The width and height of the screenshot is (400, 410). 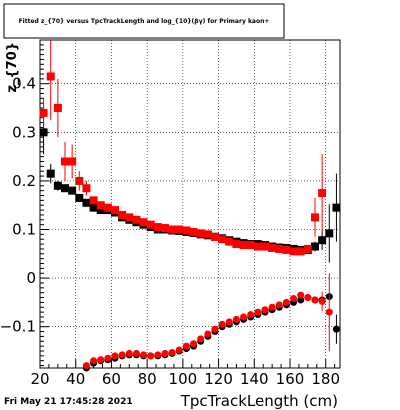 I want to click on x-tick-label: 100, so click(x=183, y=379).